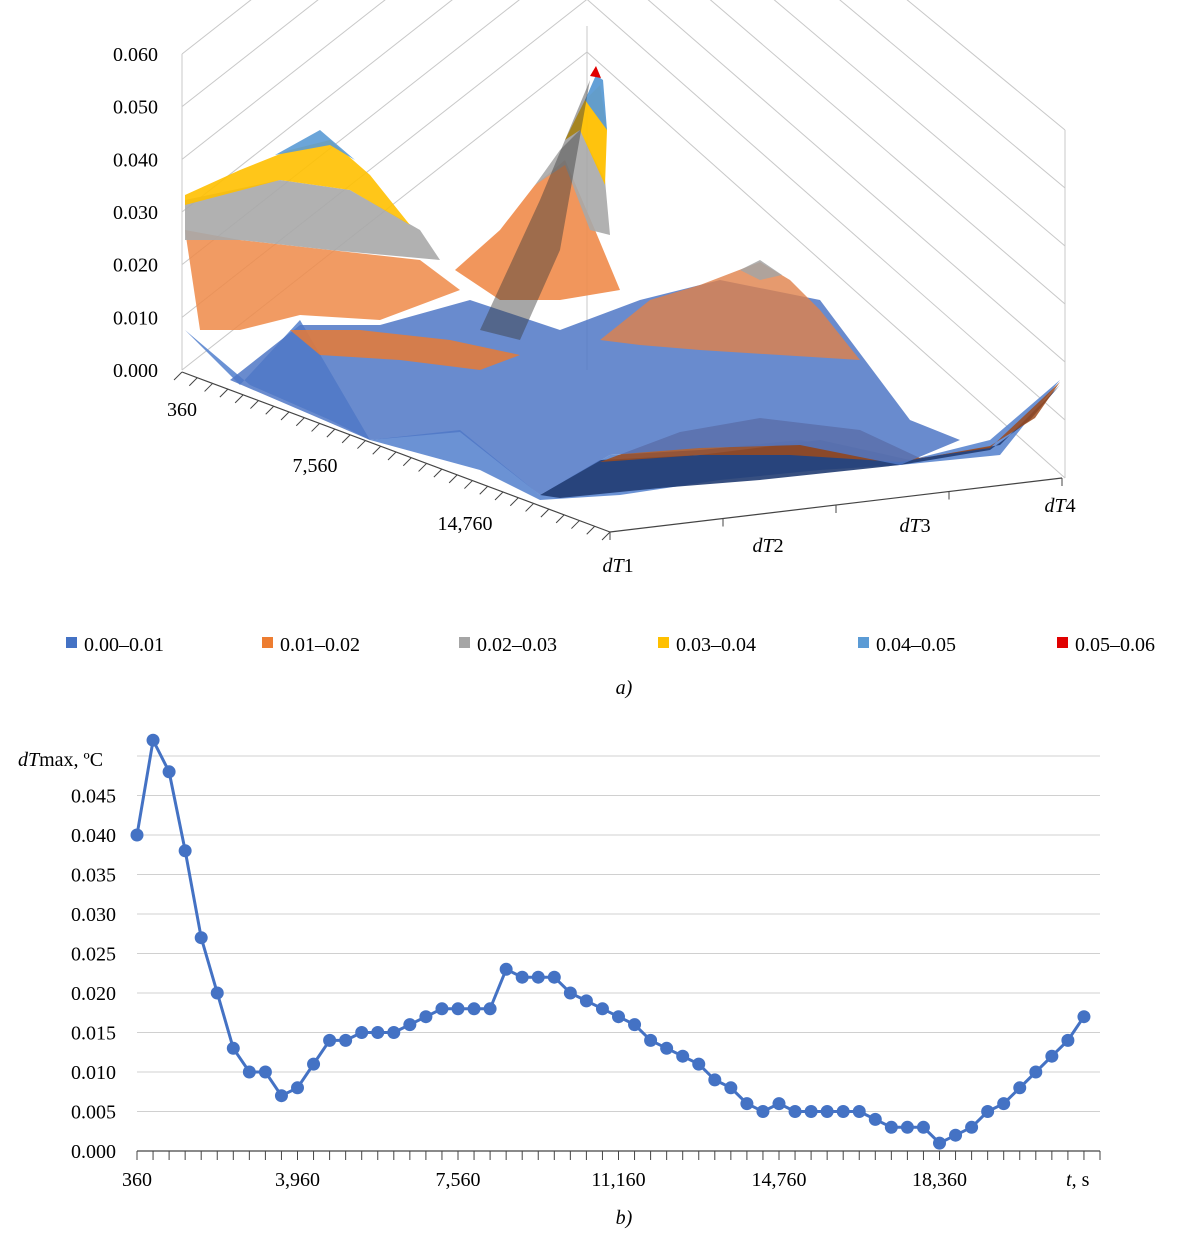 This screenshot has height=1238, width=1200. What do you see at coordinates (1115, 645) in the screenshot?
I see `legend-label: 0.05–0.06` at bounding box center [1115, 645].